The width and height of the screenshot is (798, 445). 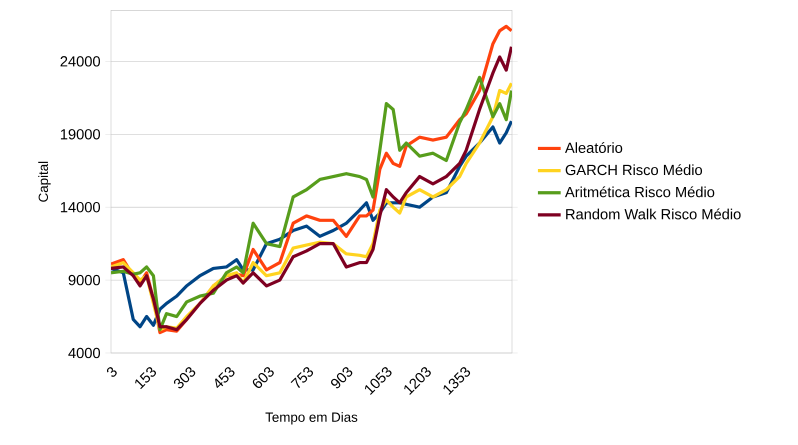 I want to click on x-axis-title: Tempo em Dias, so click(x=311, y=418).